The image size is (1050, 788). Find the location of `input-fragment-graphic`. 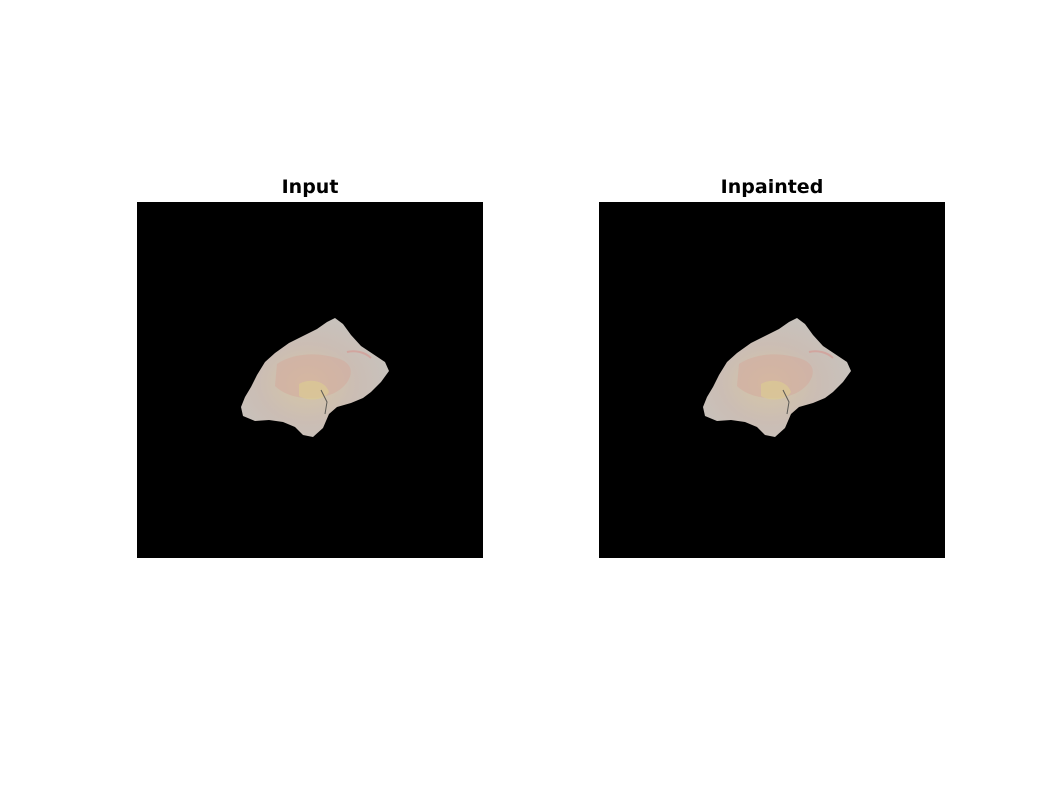

input-fragment-graphic is located at coordinates (315, 377).